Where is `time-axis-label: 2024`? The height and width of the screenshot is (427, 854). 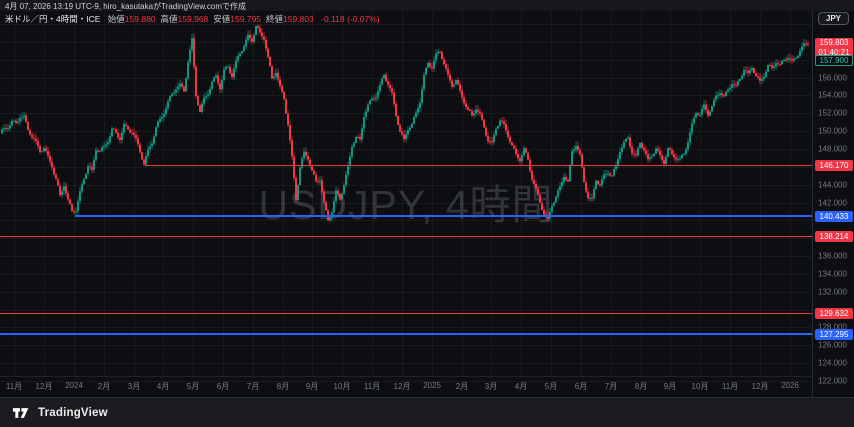
time-axis-label: 2024 is located at coordinates (74, 385).